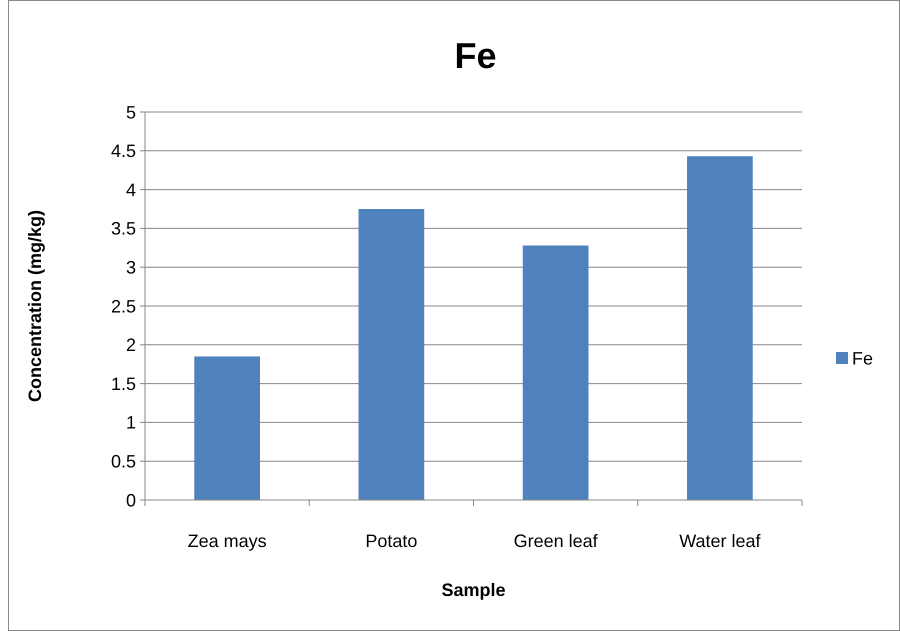  I want to click on y-tick-label: 1.5, so click(123, 384).